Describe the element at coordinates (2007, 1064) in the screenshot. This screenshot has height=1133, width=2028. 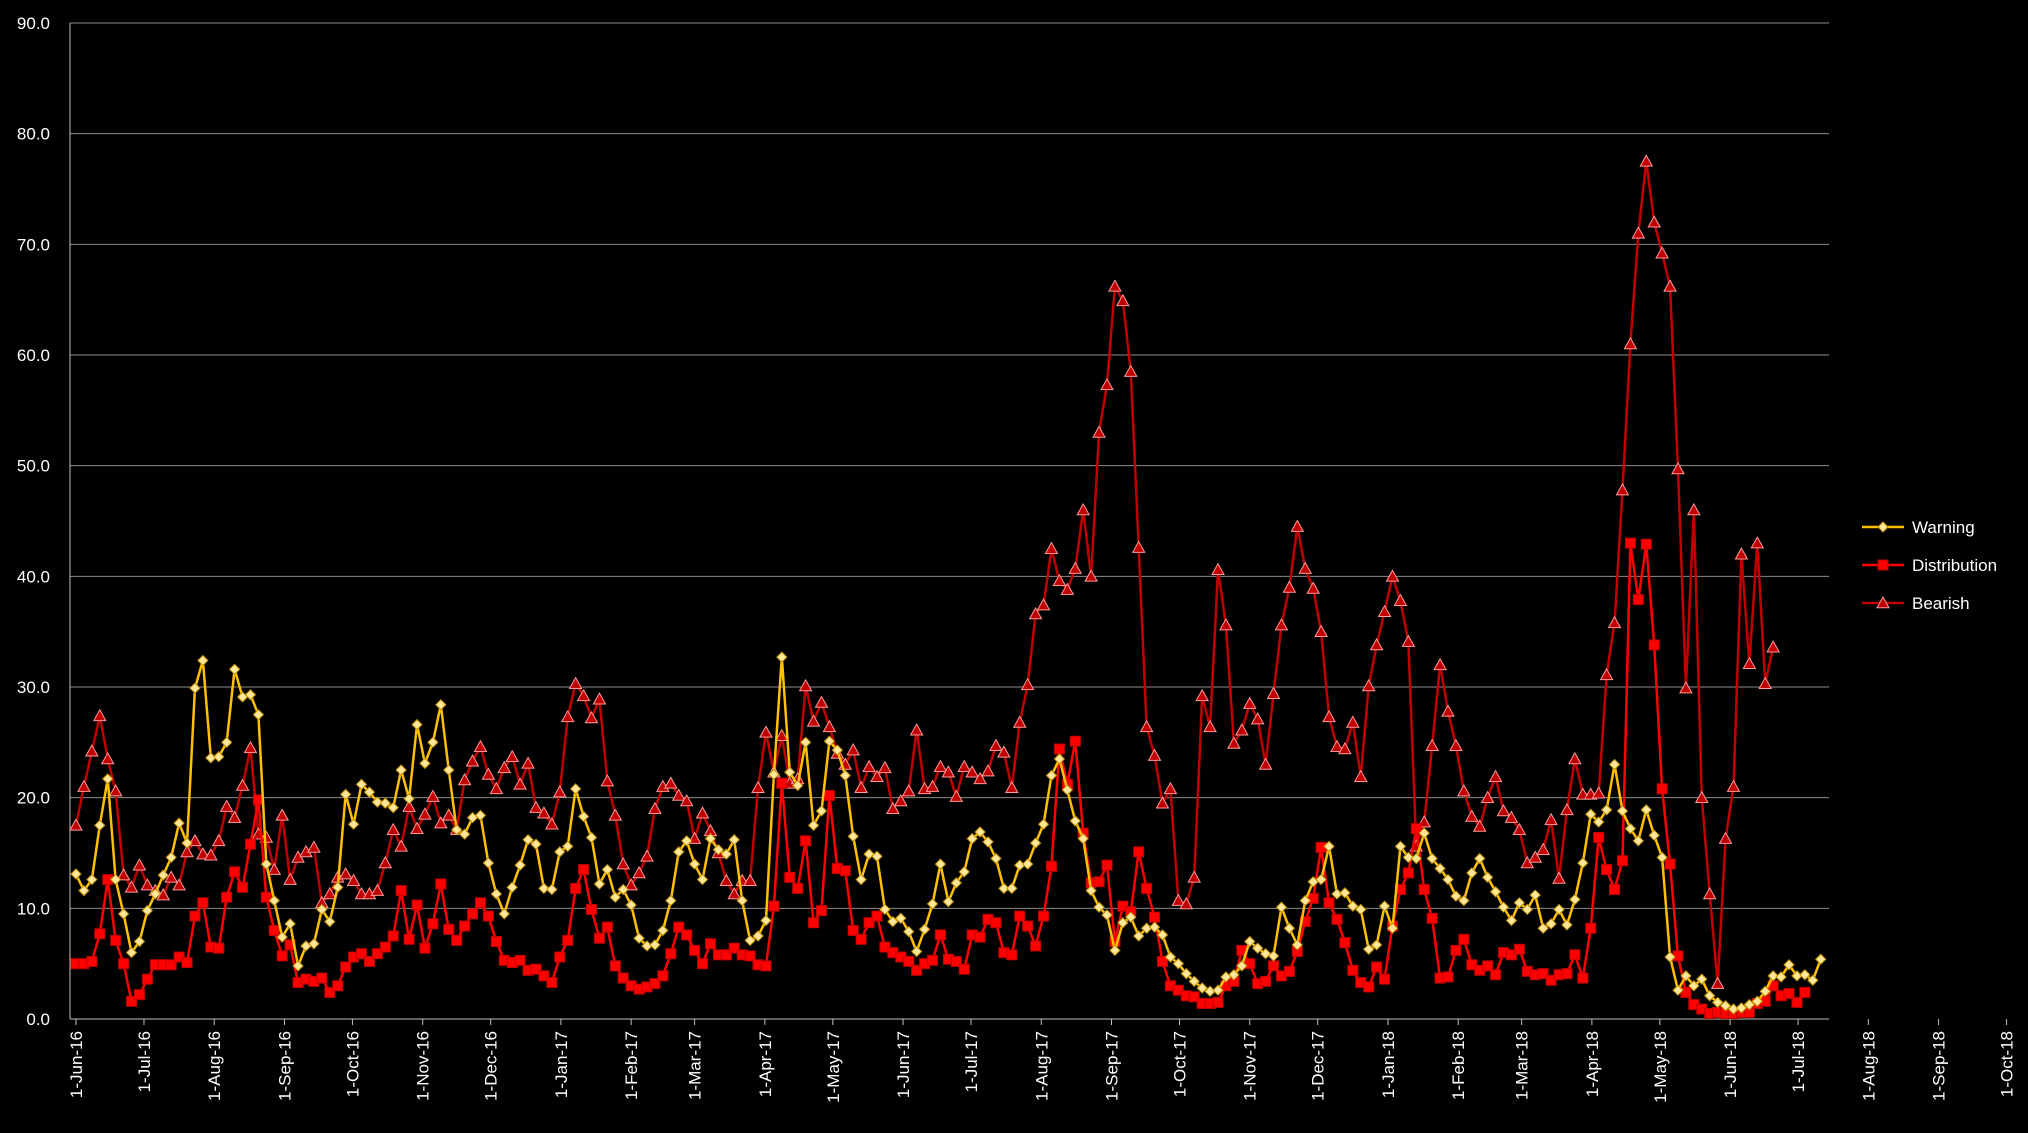
I see `x-tick-label: 1-Oct-18` at that location.